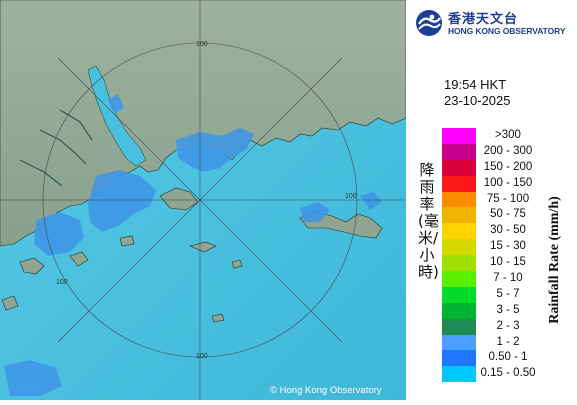 Image resolution: width=577 pixels, height=405 pixels. Describe the element at coordinates (56, 148) in the screenshot. I see `river-channel` at that location.